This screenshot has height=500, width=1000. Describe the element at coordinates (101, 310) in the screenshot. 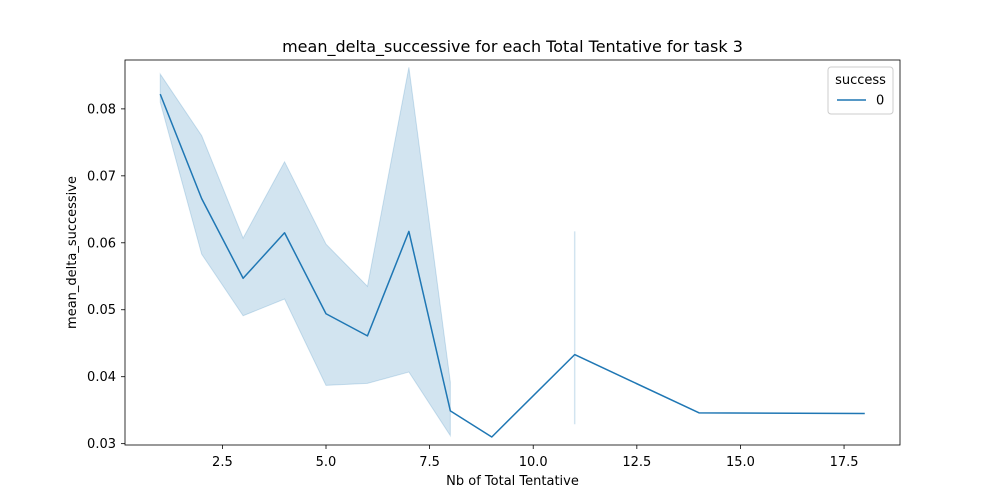

I see `y-tick-label: 0.05` at that location.